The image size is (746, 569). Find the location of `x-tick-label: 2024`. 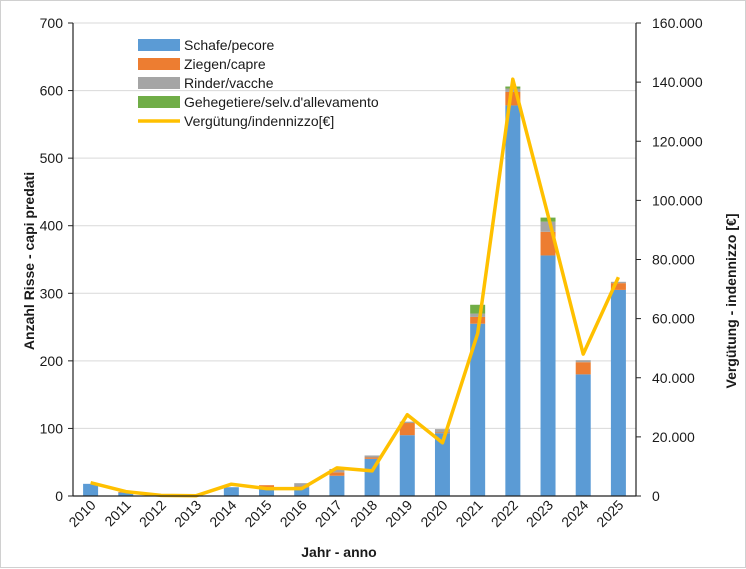

x-tick-label: 2024 is located at coordinates (574, 513).